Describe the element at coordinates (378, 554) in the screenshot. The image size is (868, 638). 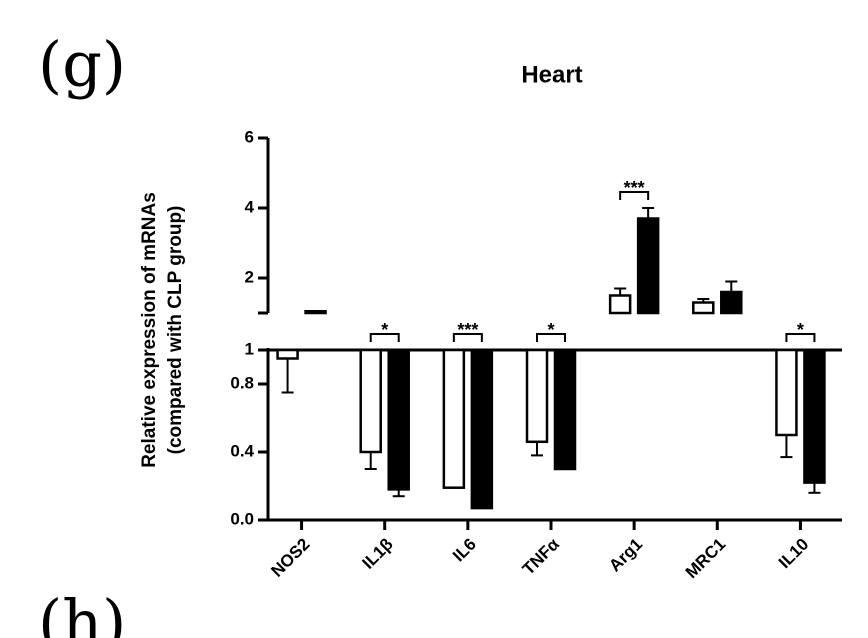
I see `x-tick-label: IL1β` at that location.